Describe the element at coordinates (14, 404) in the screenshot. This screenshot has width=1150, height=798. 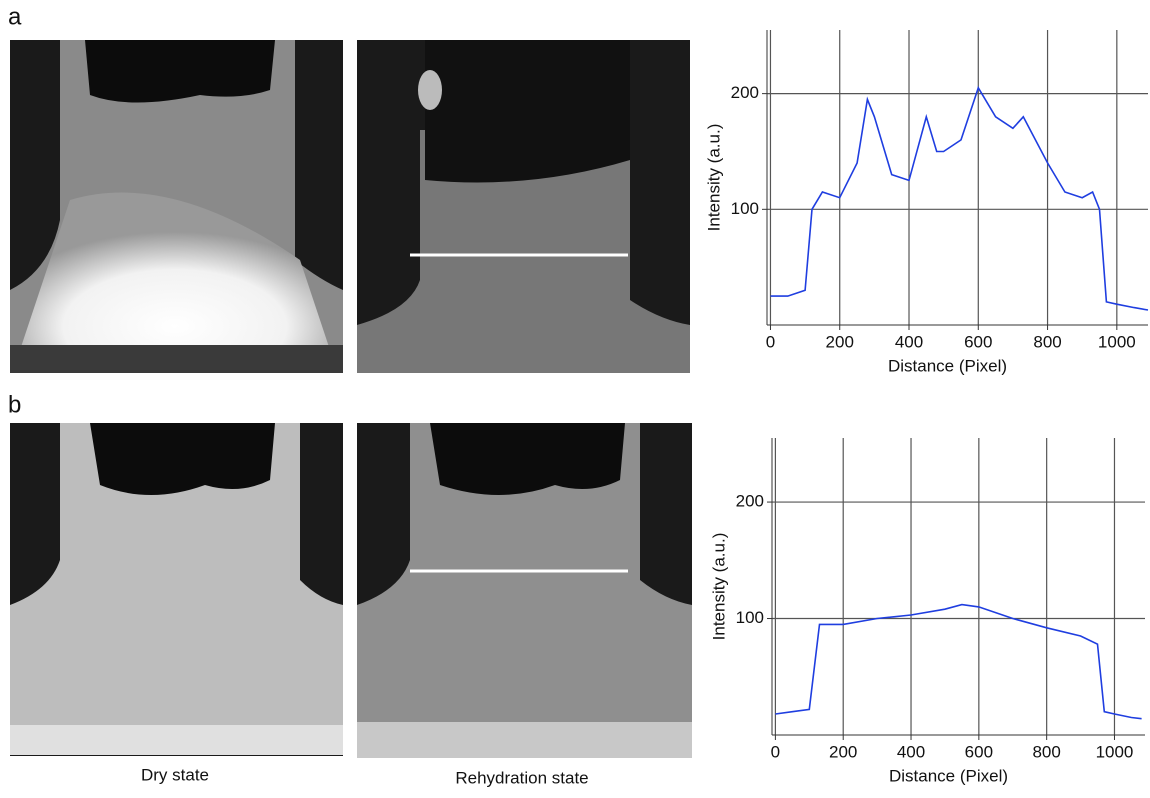
I see `panel-label: b` at that location.